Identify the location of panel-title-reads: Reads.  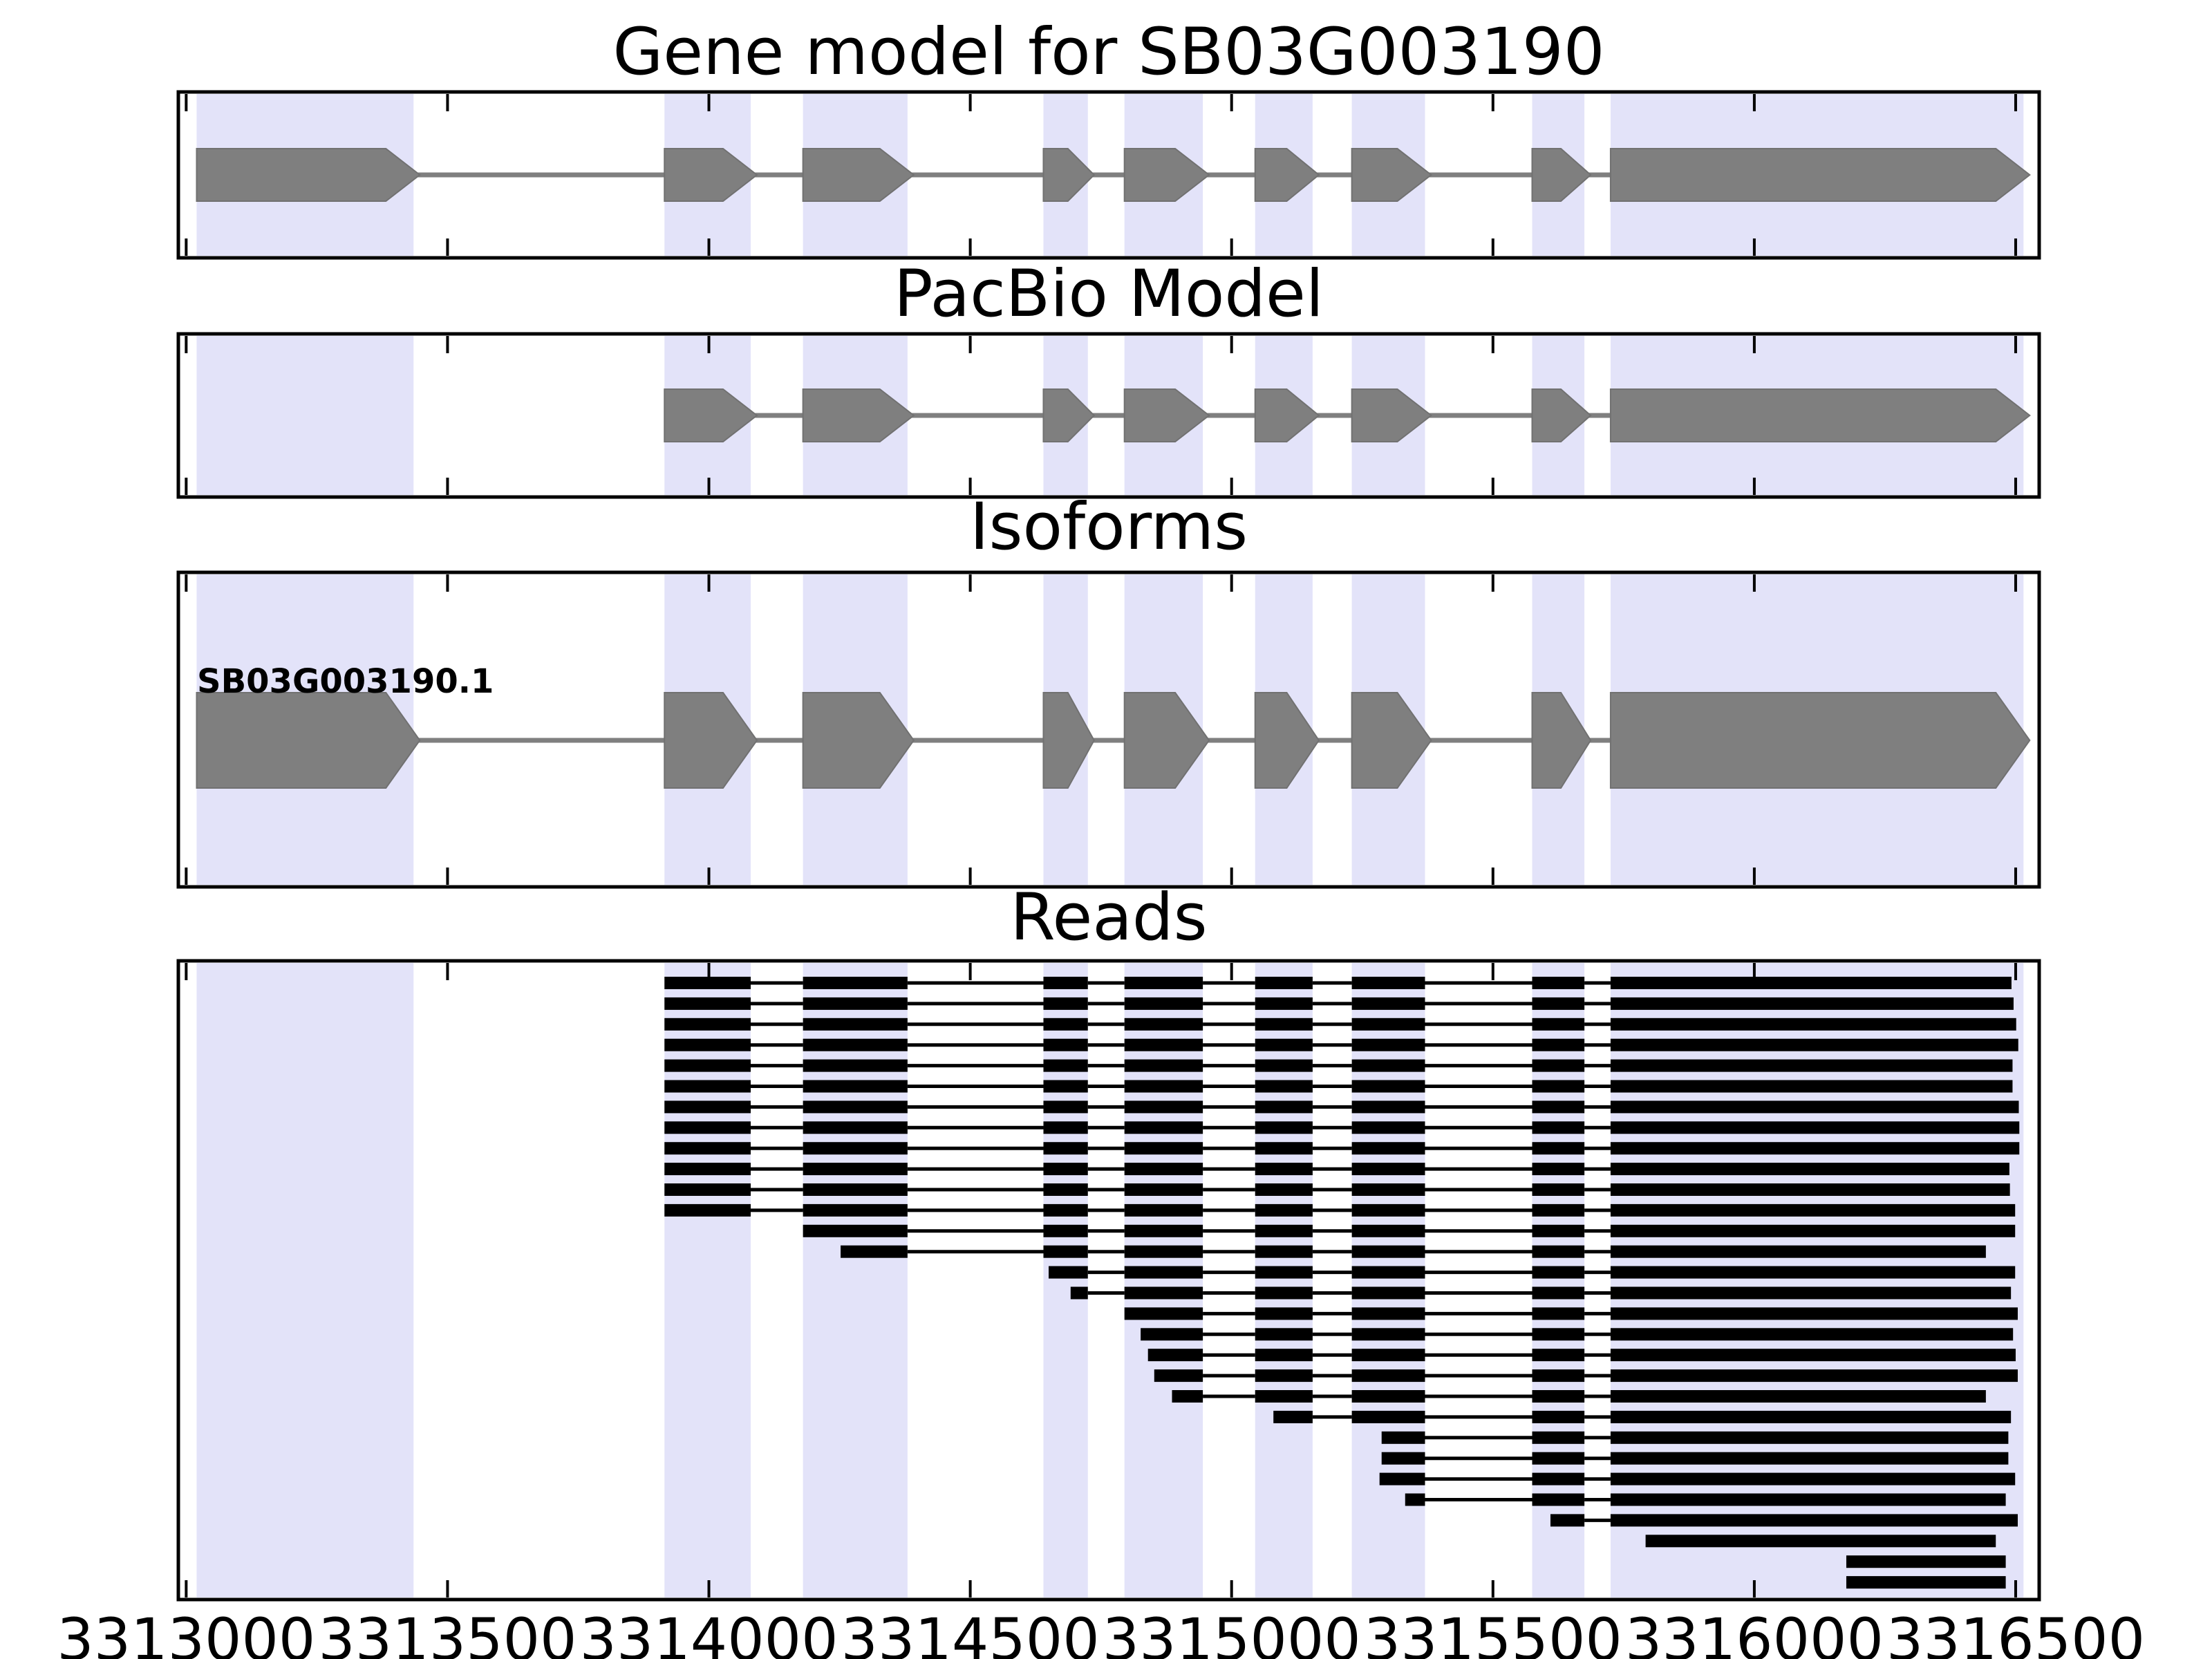
(1109, 917).